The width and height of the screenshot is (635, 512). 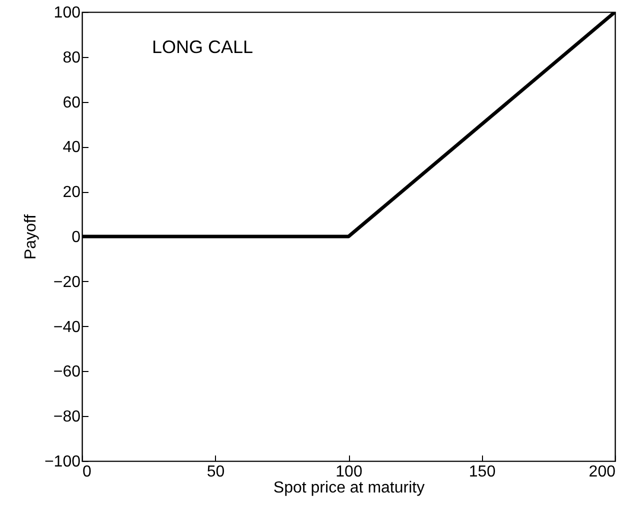 I want to click on y-tick-label: 60, so click(x=71, y=103).